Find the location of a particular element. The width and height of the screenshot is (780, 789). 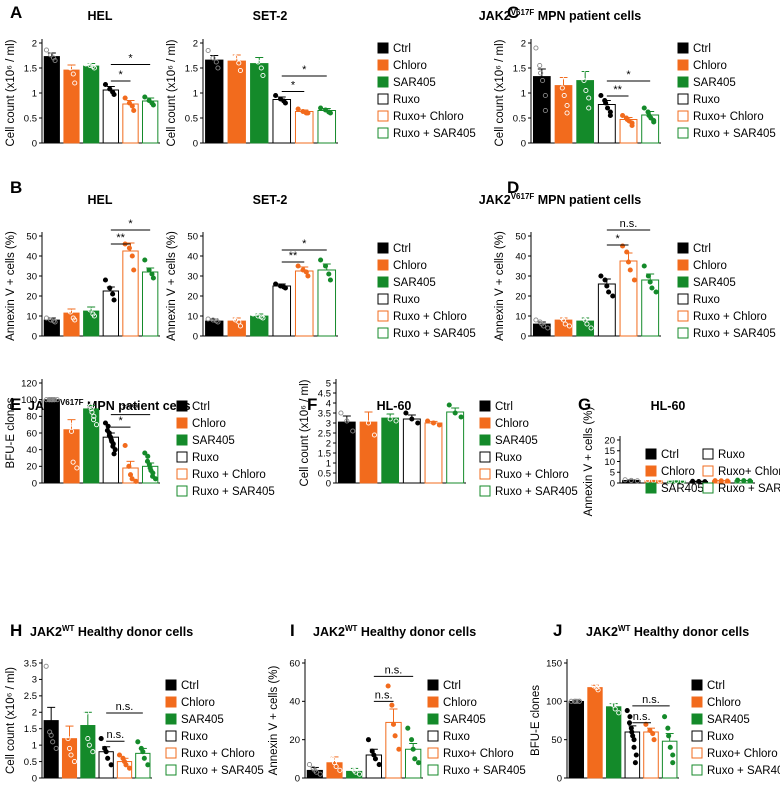

significance-label: * is located at coordinates (130, 224).